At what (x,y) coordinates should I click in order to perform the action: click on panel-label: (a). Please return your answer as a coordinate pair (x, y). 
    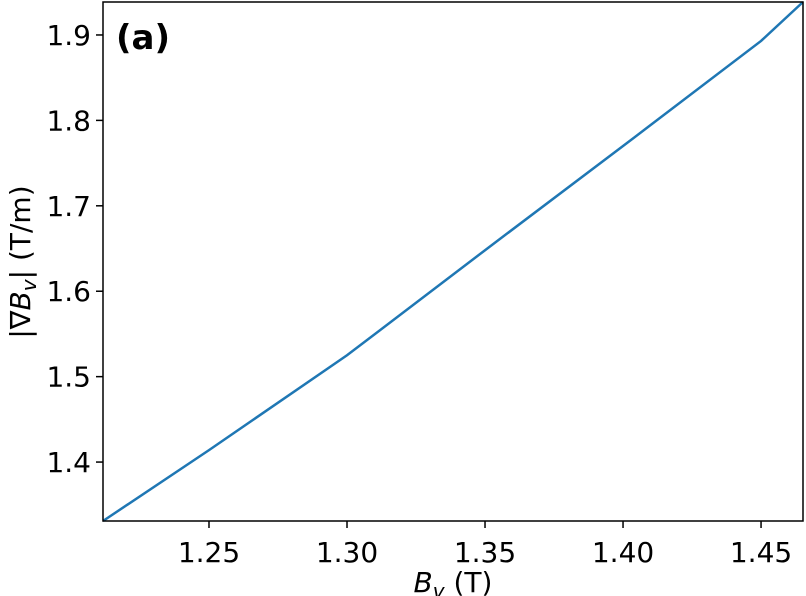
    Looking at the image, I should click on (143, 38).